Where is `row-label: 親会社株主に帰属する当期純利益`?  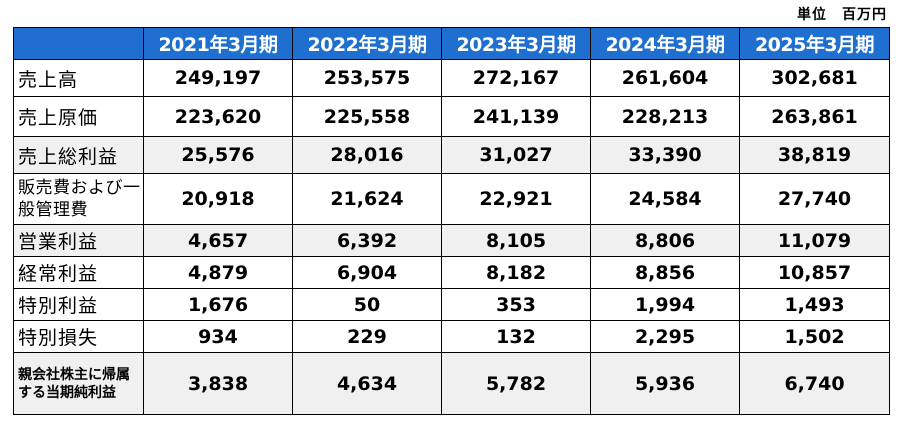 row-label: 親会社株主に帰属する当期純利益 is located at coordinates (78, 383).